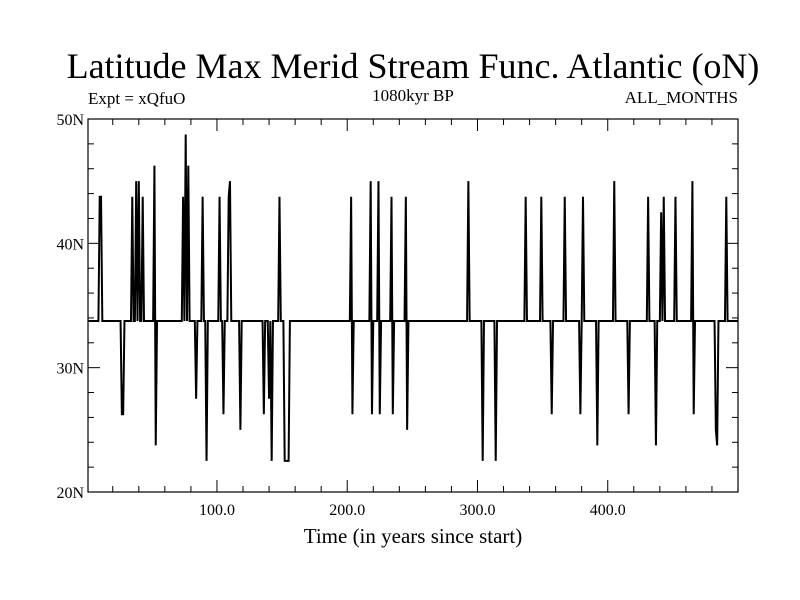 The height and width of the screenshot is (600, 800). What do you see at coordinates (70, 120) in the screenshot?
I see `y-tick-label: 50N` at bounding box center [70, 120].